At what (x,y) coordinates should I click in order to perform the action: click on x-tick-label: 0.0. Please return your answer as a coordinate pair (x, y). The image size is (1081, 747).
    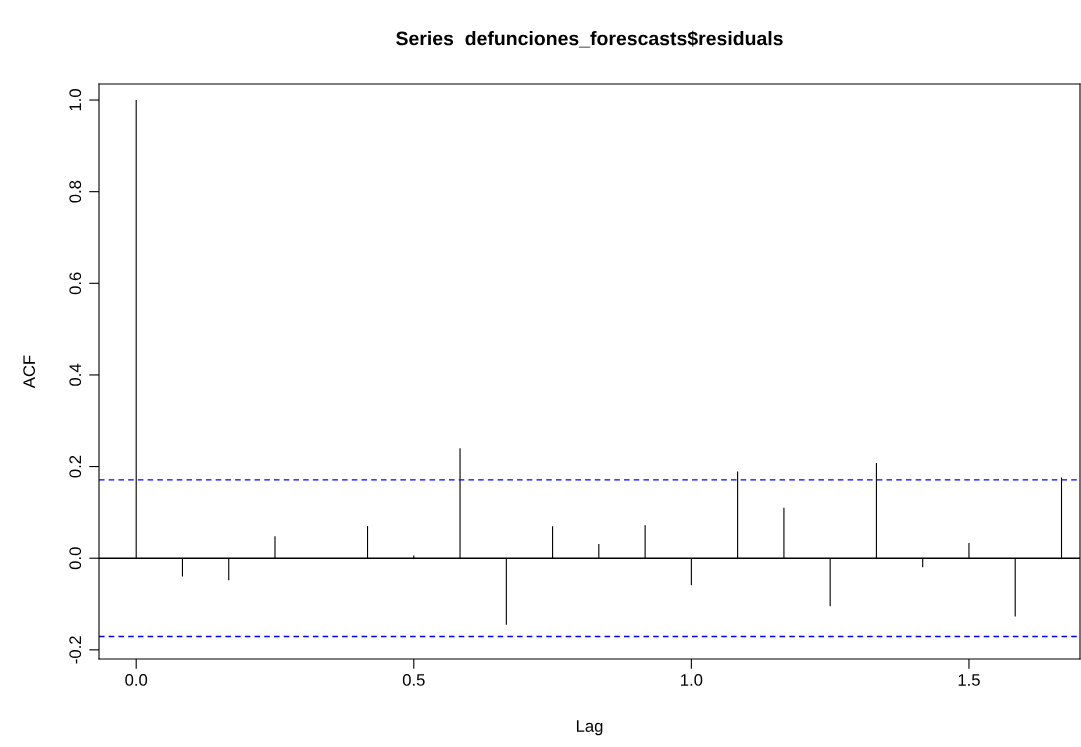
    Looking at the image, I should click on (136, 680).